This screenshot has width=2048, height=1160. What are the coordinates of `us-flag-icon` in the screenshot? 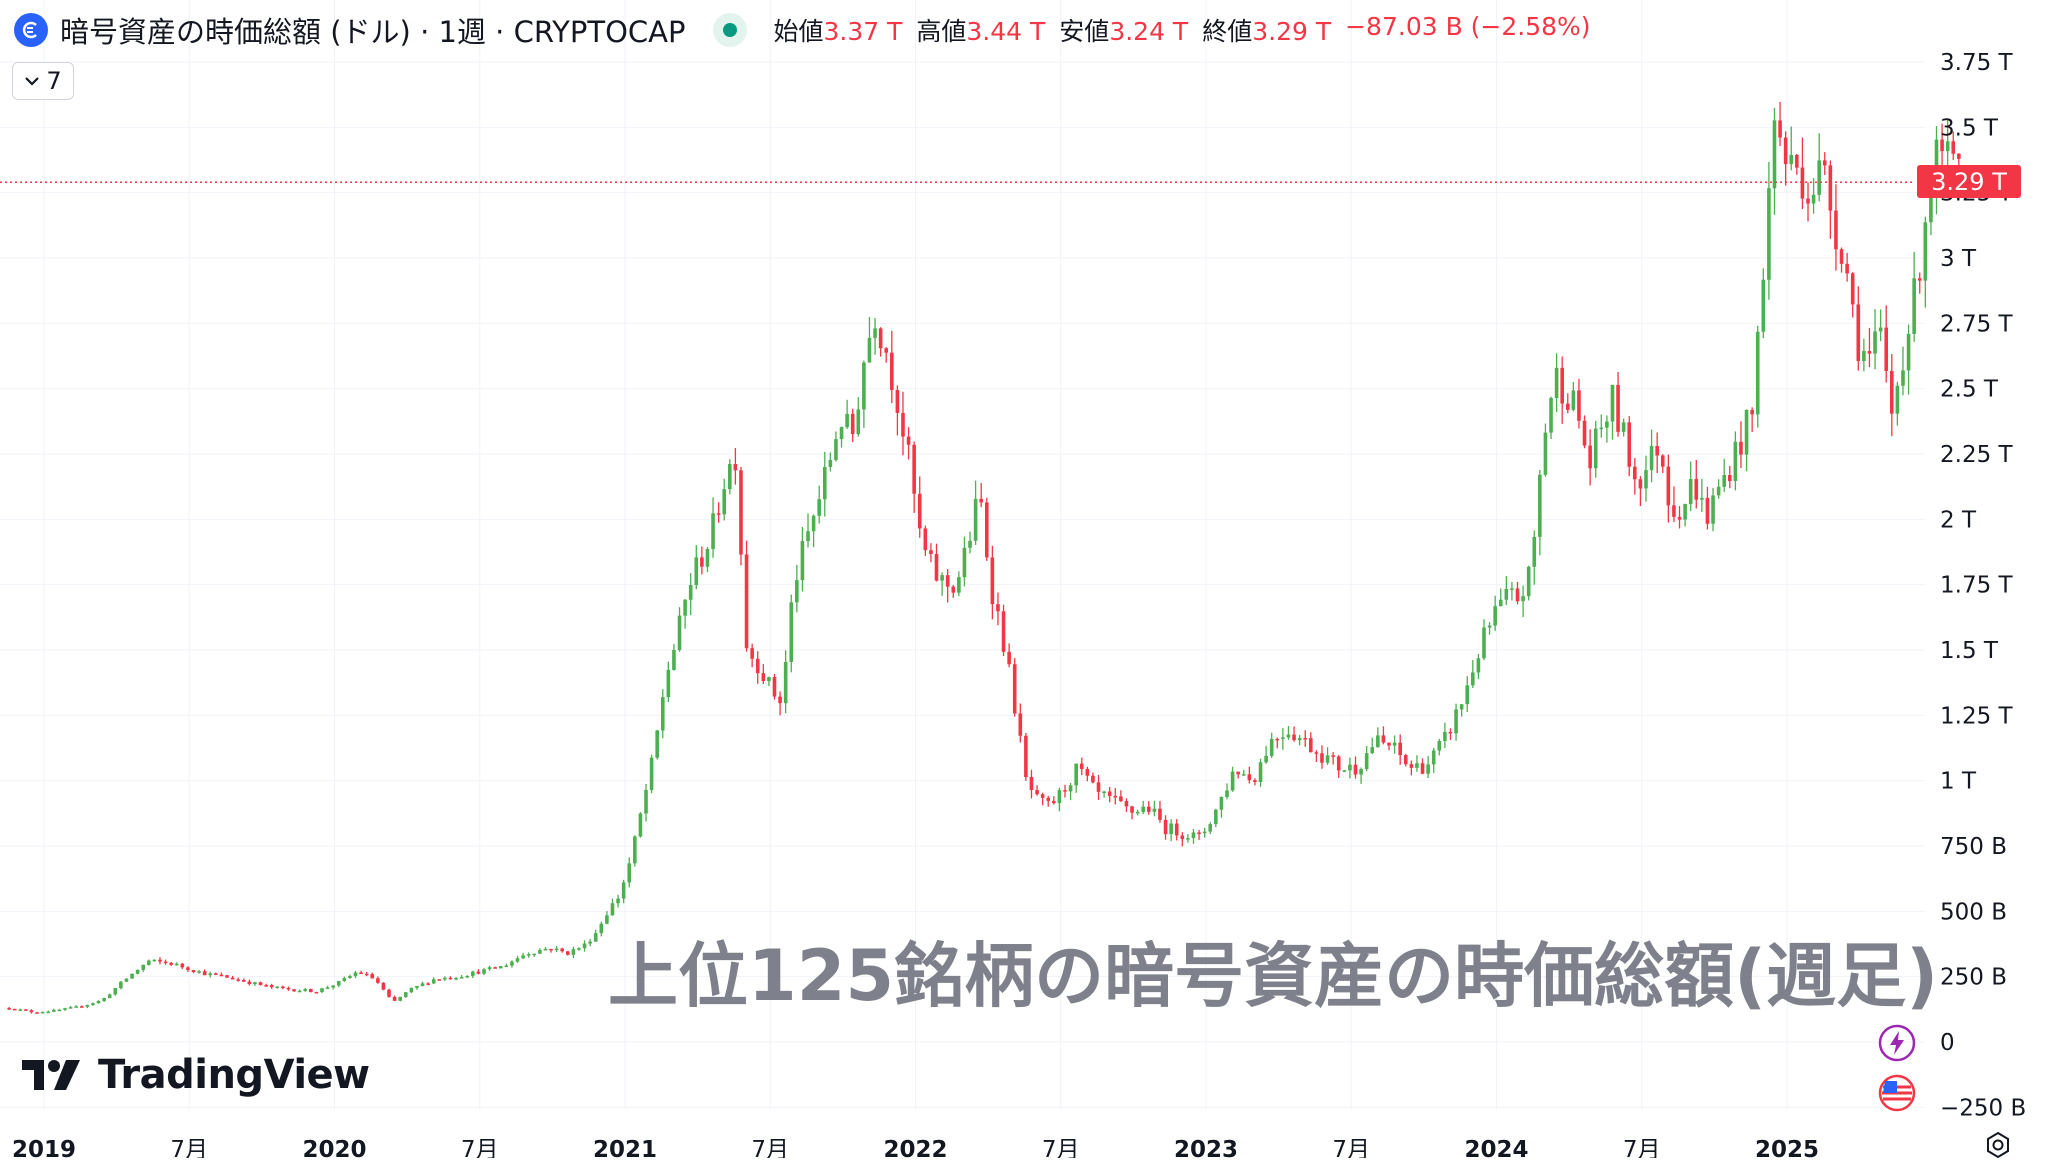 It's located at (1897, 1093).